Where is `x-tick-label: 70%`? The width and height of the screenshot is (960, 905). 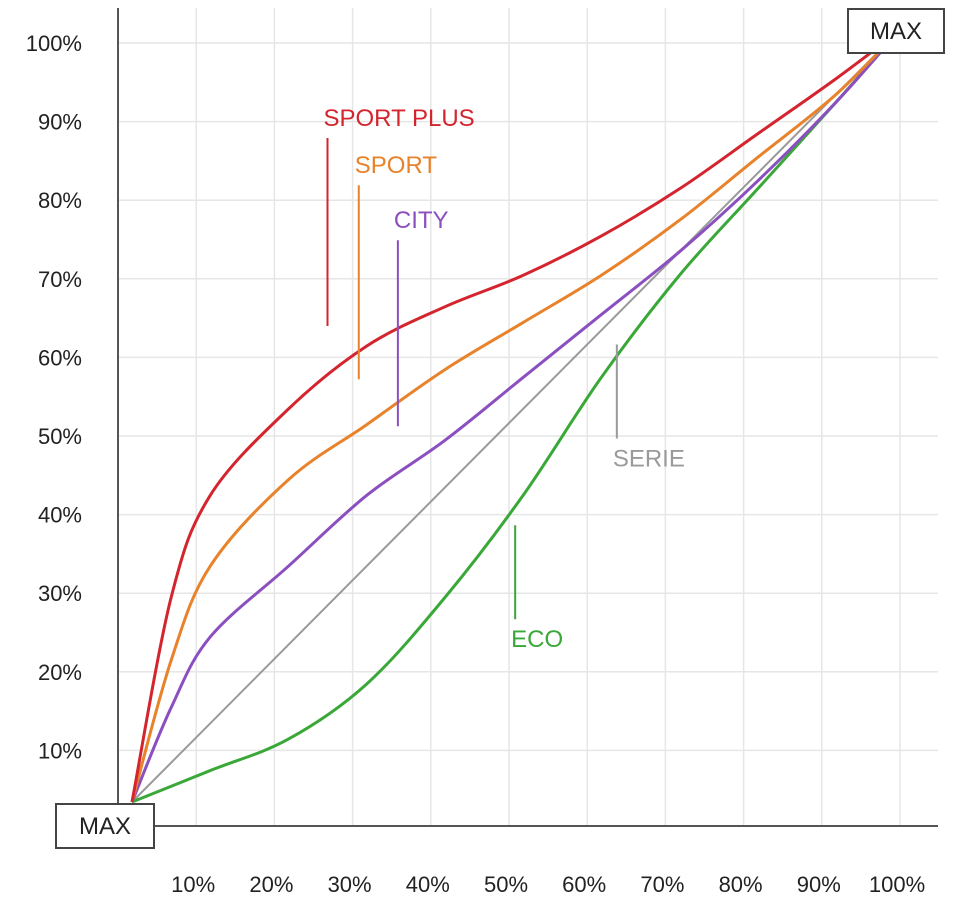 x-tick-label: 70% is located at coordinates (662, 884).